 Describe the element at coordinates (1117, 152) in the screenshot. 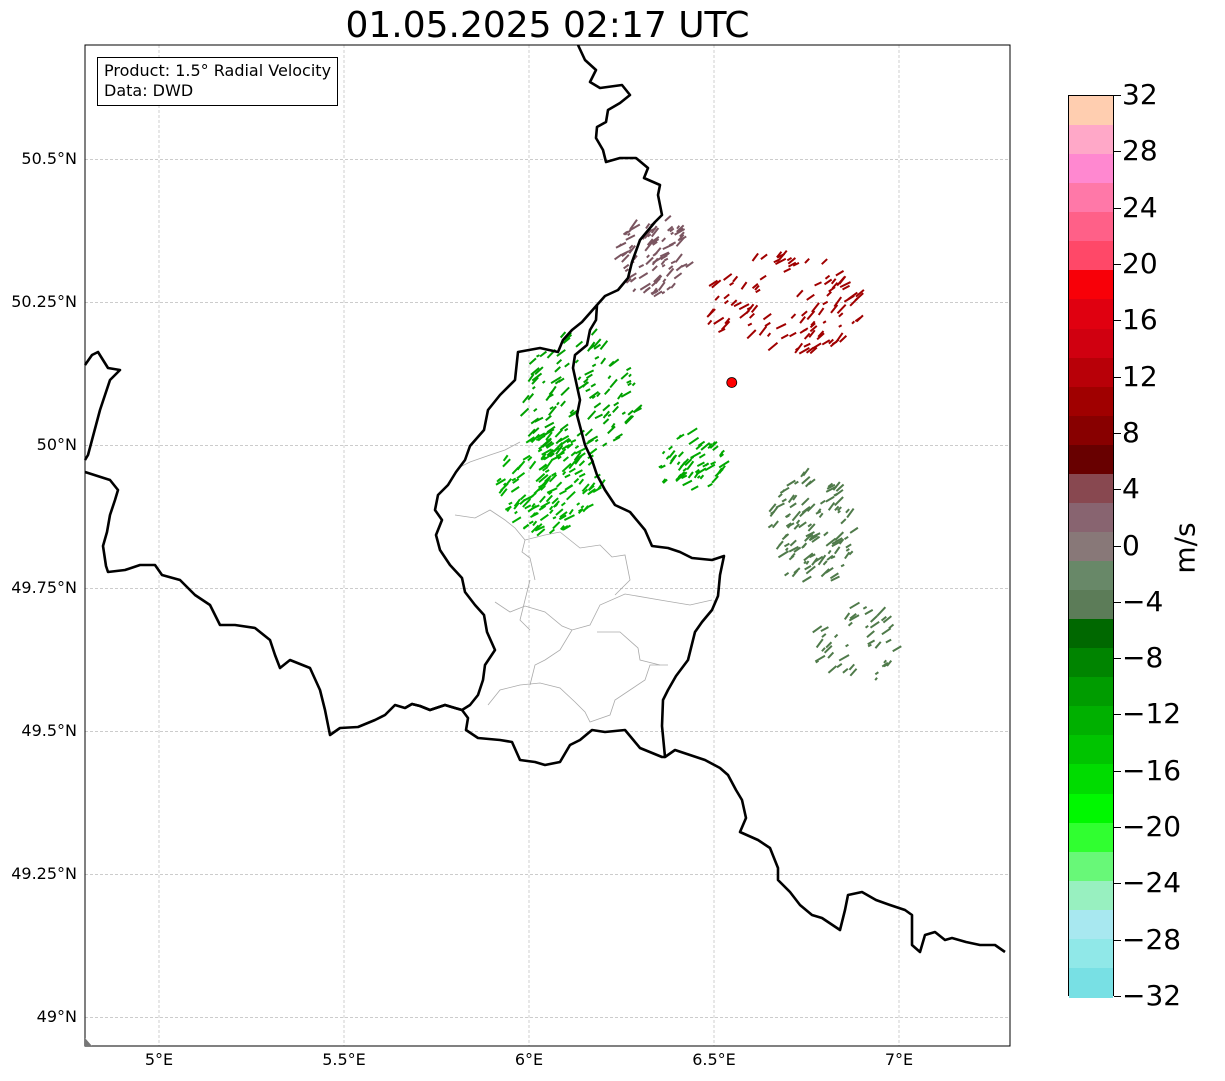

I see `colorbar-tick` at that location.